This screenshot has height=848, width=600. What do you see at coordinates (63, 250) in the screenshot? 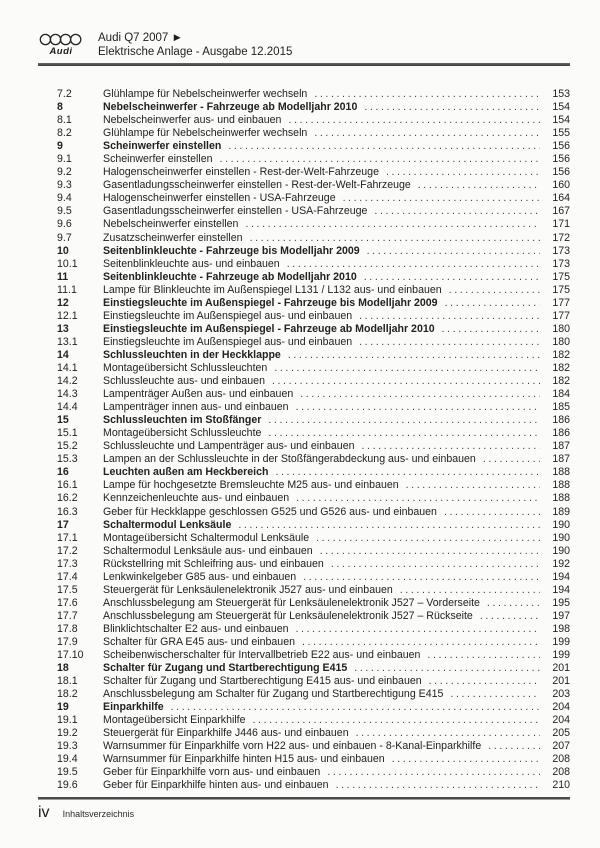
I see `toc-entry-number: 10` at bounding box center [63, 250].